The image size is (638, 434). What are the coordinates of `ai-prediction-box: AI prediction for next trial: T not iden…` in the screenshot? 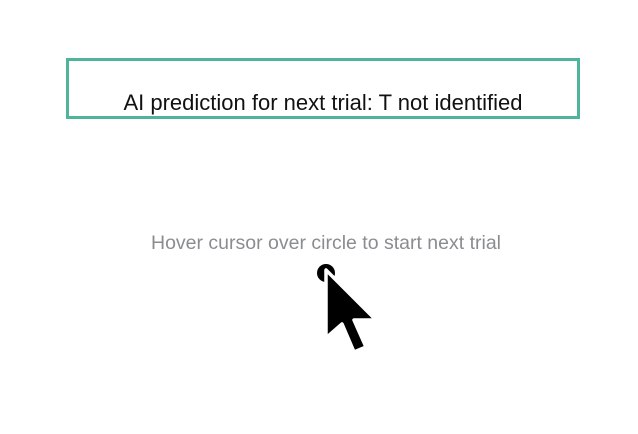 It's located at (323, 88).